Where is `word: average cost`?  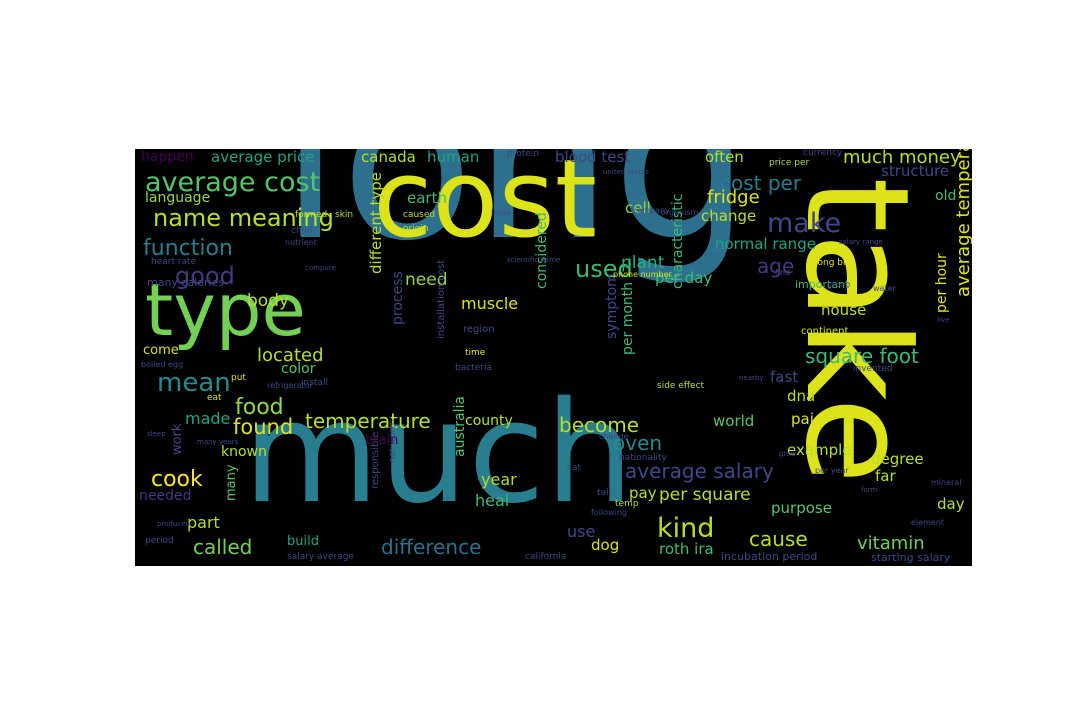
word: average cost is located at coordinates (233, 182).